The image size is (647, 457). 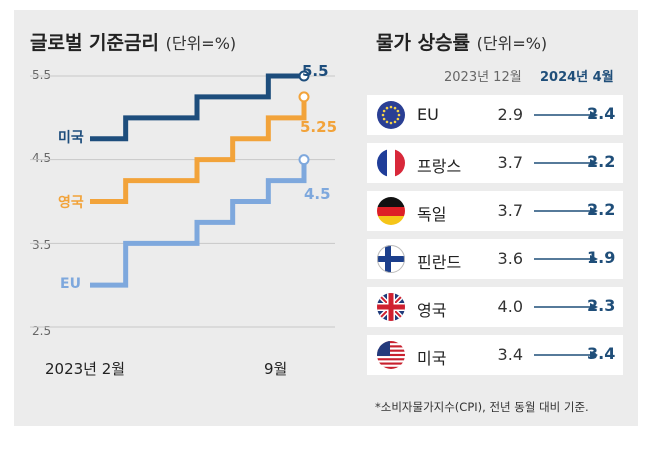 I want to click on value-dec2023: 3.4, so click(x=510, y=354).